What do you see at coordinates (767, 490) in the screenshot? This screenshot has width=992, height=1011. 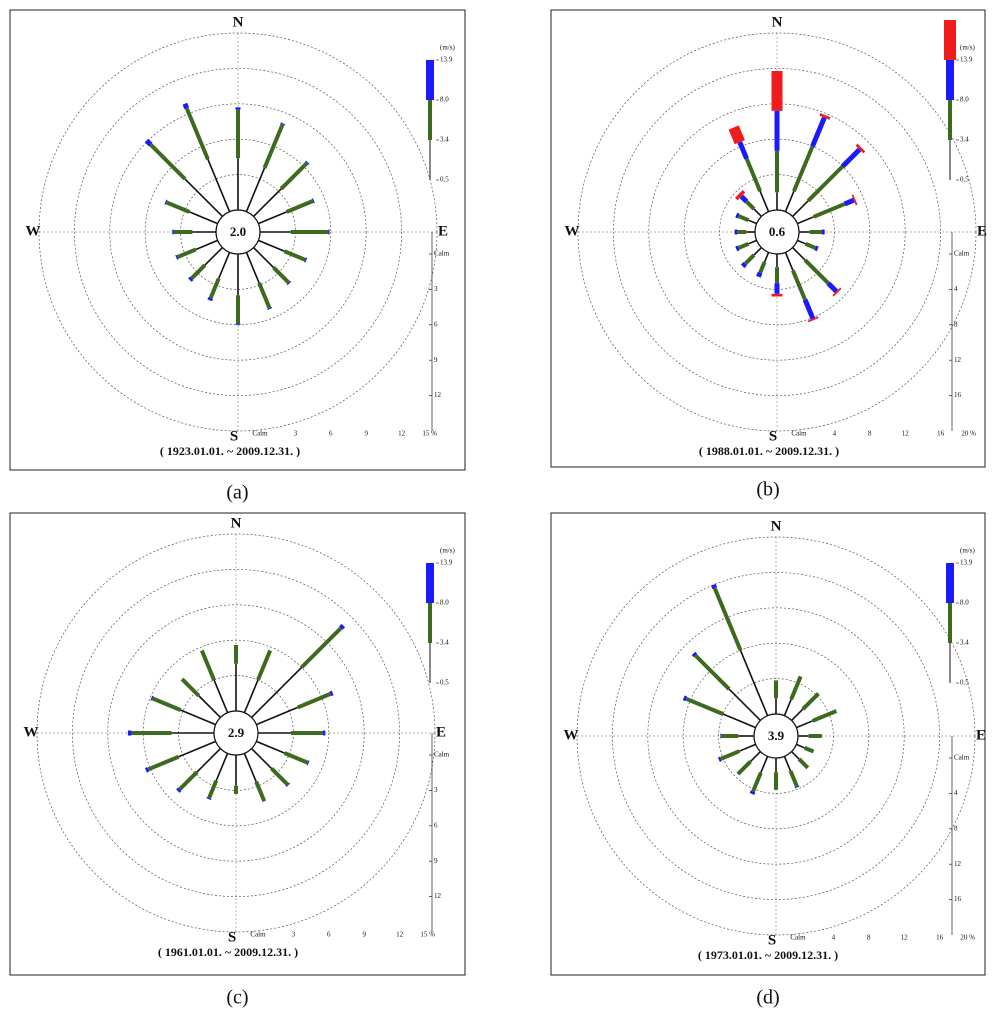 I see `panel-label: (b)` at bounding box center [767, 490].